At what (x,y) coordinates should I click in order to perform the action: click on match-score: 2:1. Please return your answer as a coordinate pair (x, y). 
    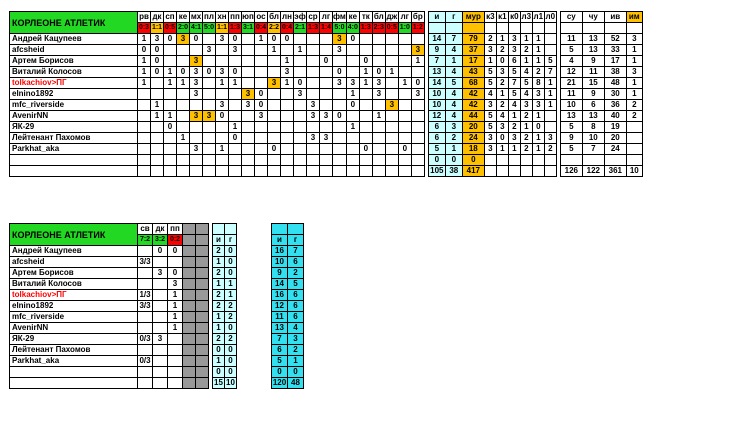
    Looking at the image, I should click on (300, 28).